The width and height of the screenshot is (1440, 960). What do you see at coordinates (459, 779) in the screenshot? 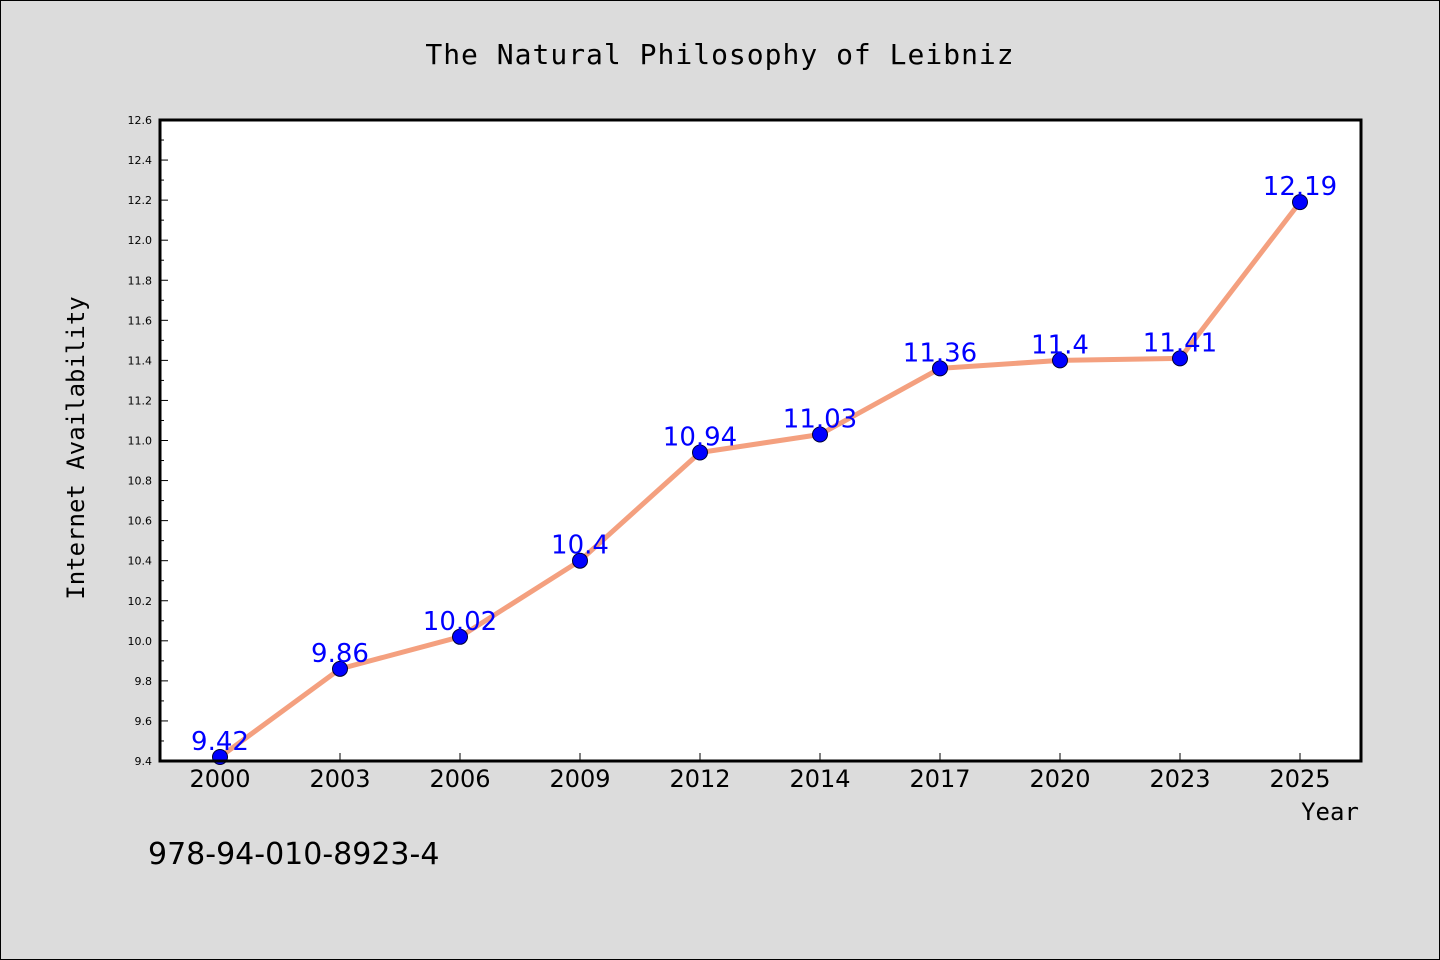
I see `x-tick-label: 2006` at bounding box center [459, 779].